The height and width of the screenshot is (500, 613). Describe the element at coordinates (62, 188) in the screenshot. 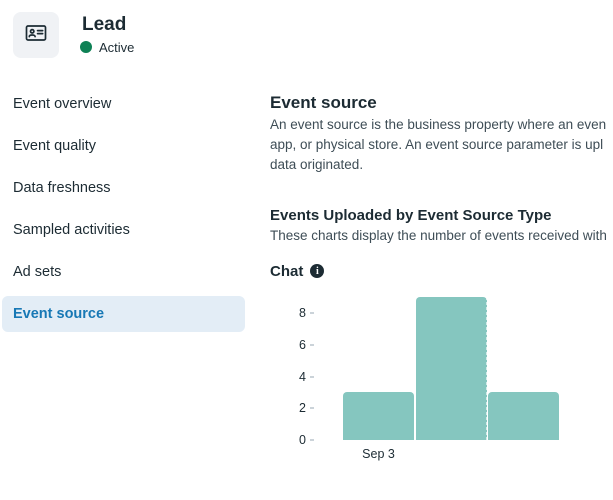

I see `sidebar-item-label: Data freshness` at that location.